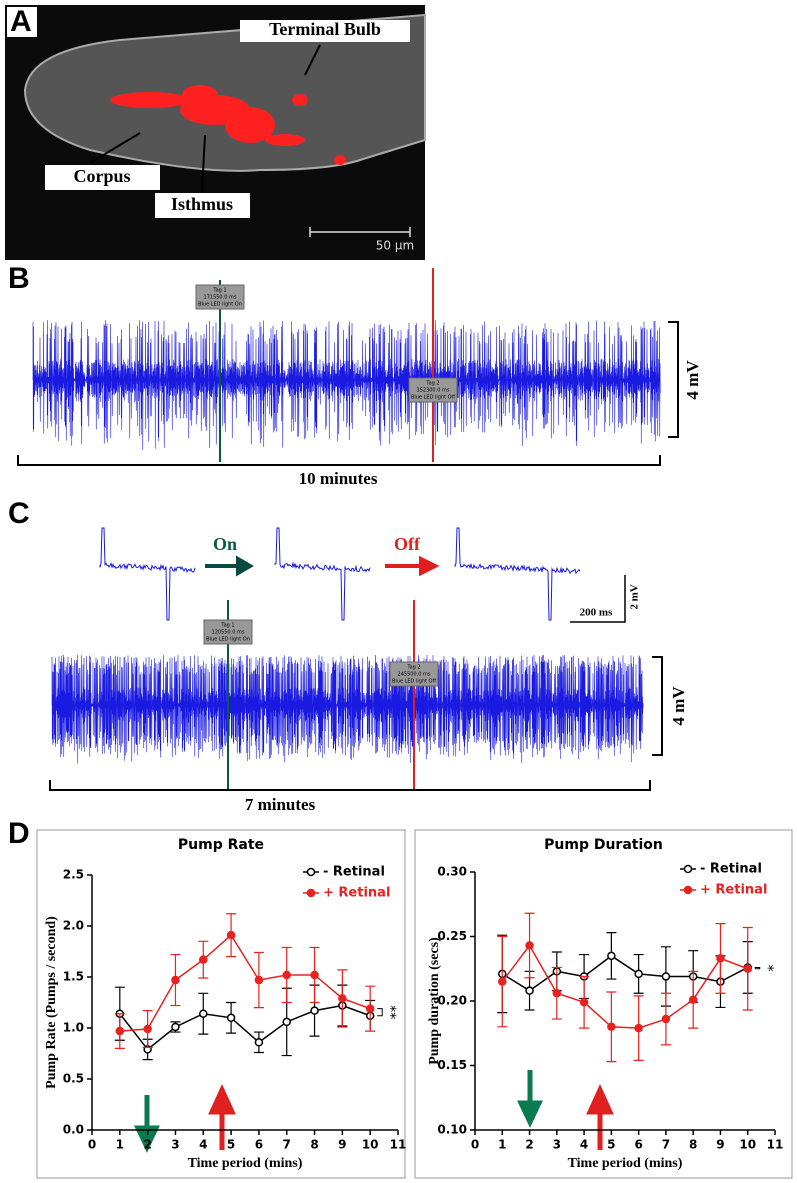 Image resolution: width=797 pixels, height=1183 pixels. I want to click on tag-note: Blue LED light Off, so click(414, 682).